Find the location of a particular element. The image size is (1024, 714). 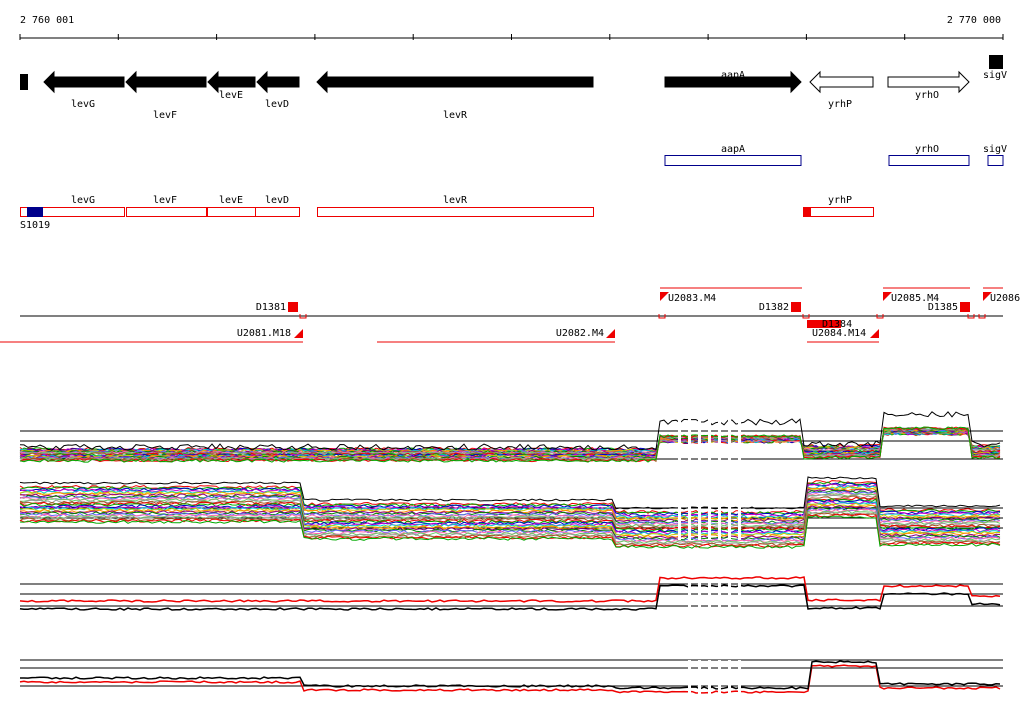

feature-label: D1385 is located at coordinates (943, 307).